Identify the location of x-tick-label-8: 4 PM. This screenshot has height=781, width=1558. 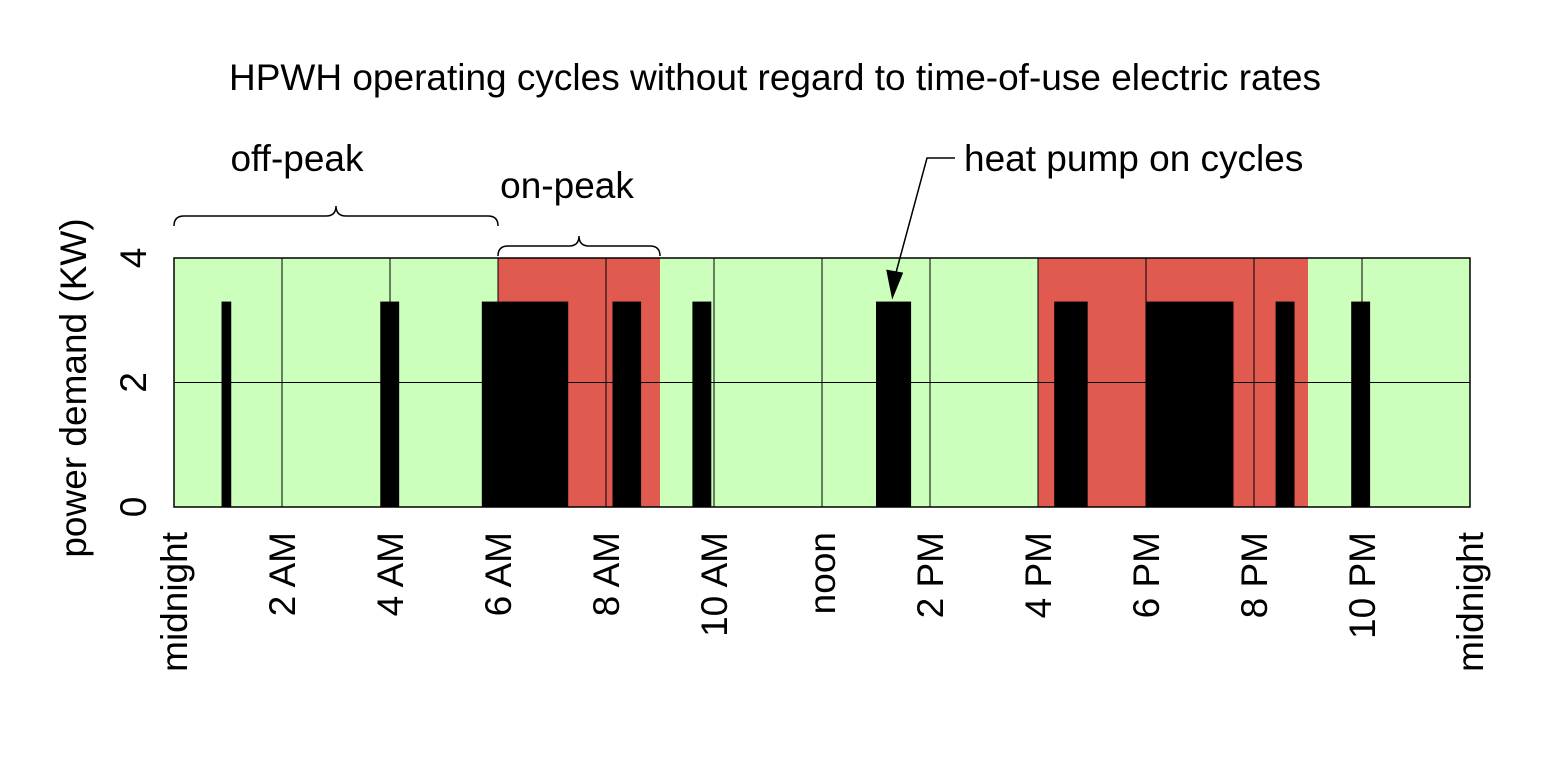
(1038, 575).